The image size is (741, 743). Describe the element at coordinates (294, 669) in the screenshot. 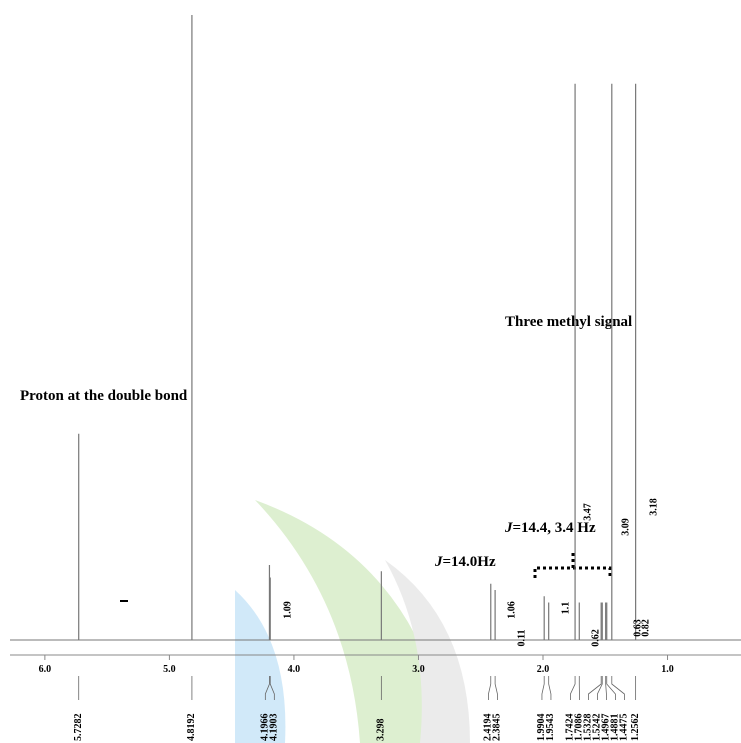

I see `x-tick-label: 4.0` at that location.